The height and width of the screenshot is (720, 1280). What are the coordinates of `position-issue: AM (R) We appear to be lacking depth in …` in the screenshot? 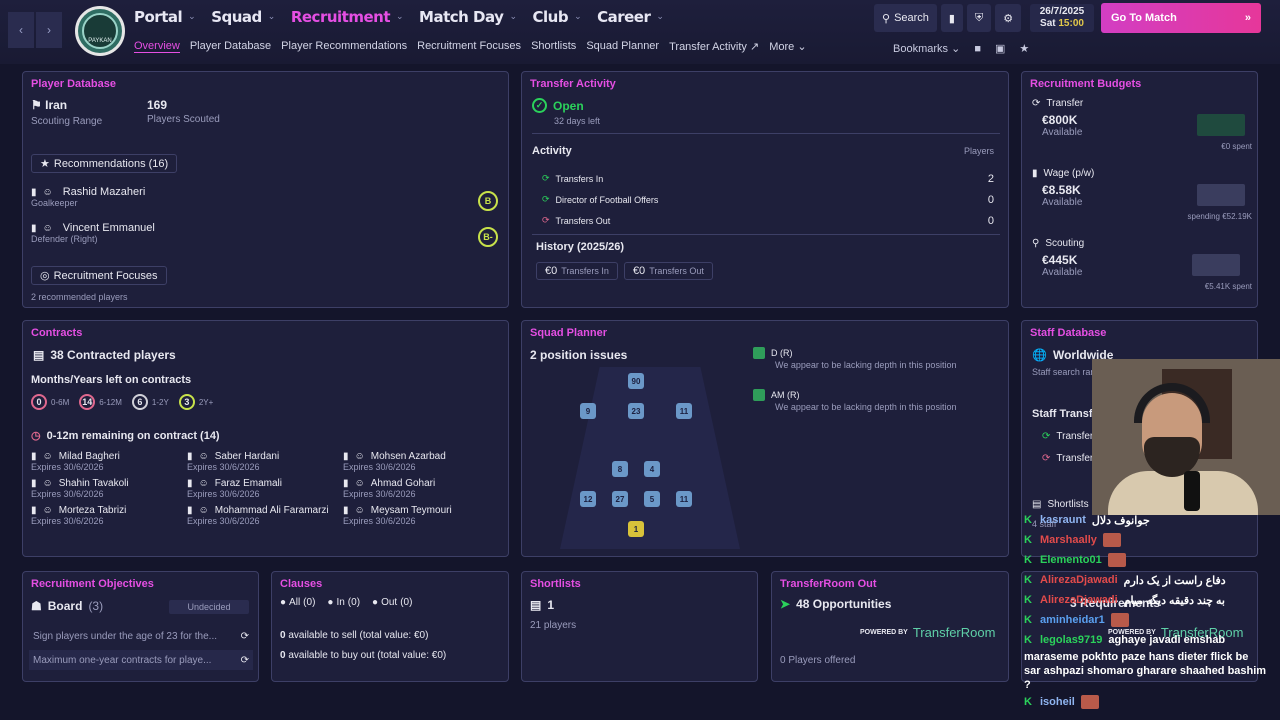 It's located at (854, 400).